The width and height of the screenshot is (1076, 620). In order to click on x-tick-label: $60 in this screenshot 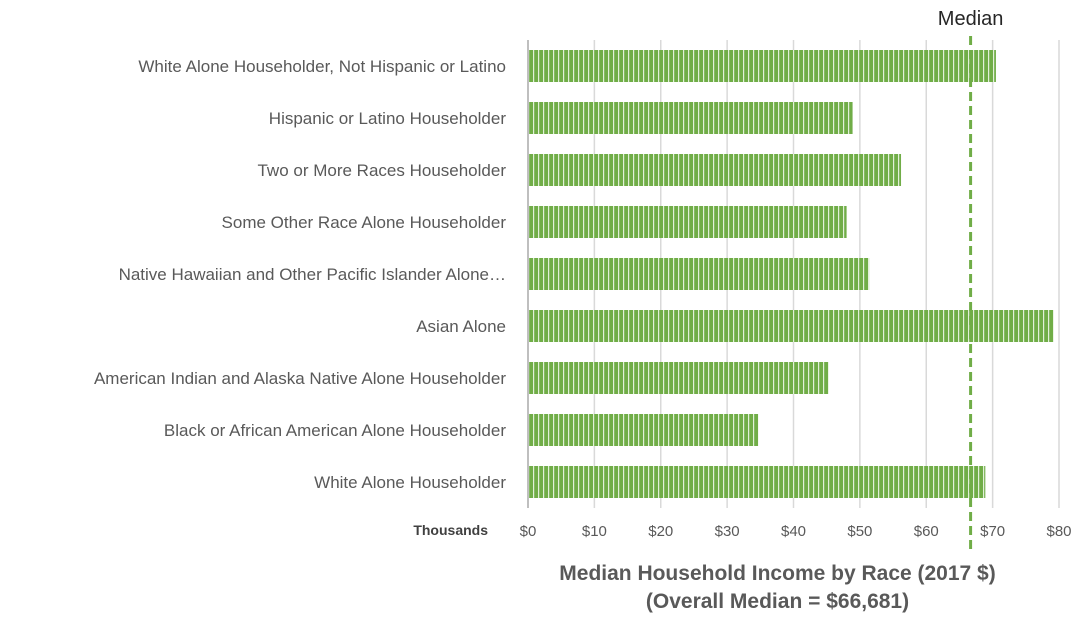, I will do `click(926, 531)`.